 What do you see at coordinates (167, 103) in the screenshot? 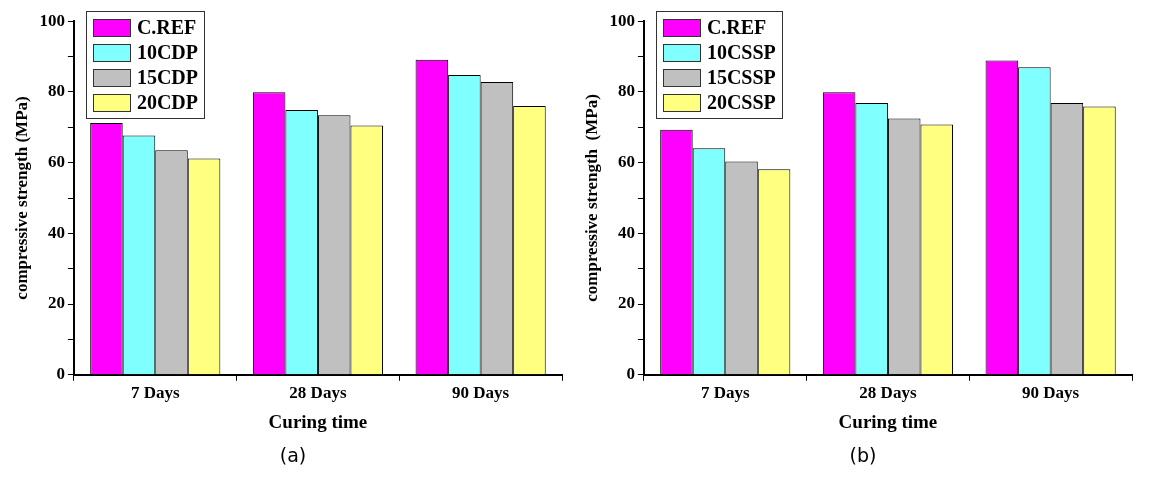
I see `legend-label: 20CDP` at bounding box center [167, 103].